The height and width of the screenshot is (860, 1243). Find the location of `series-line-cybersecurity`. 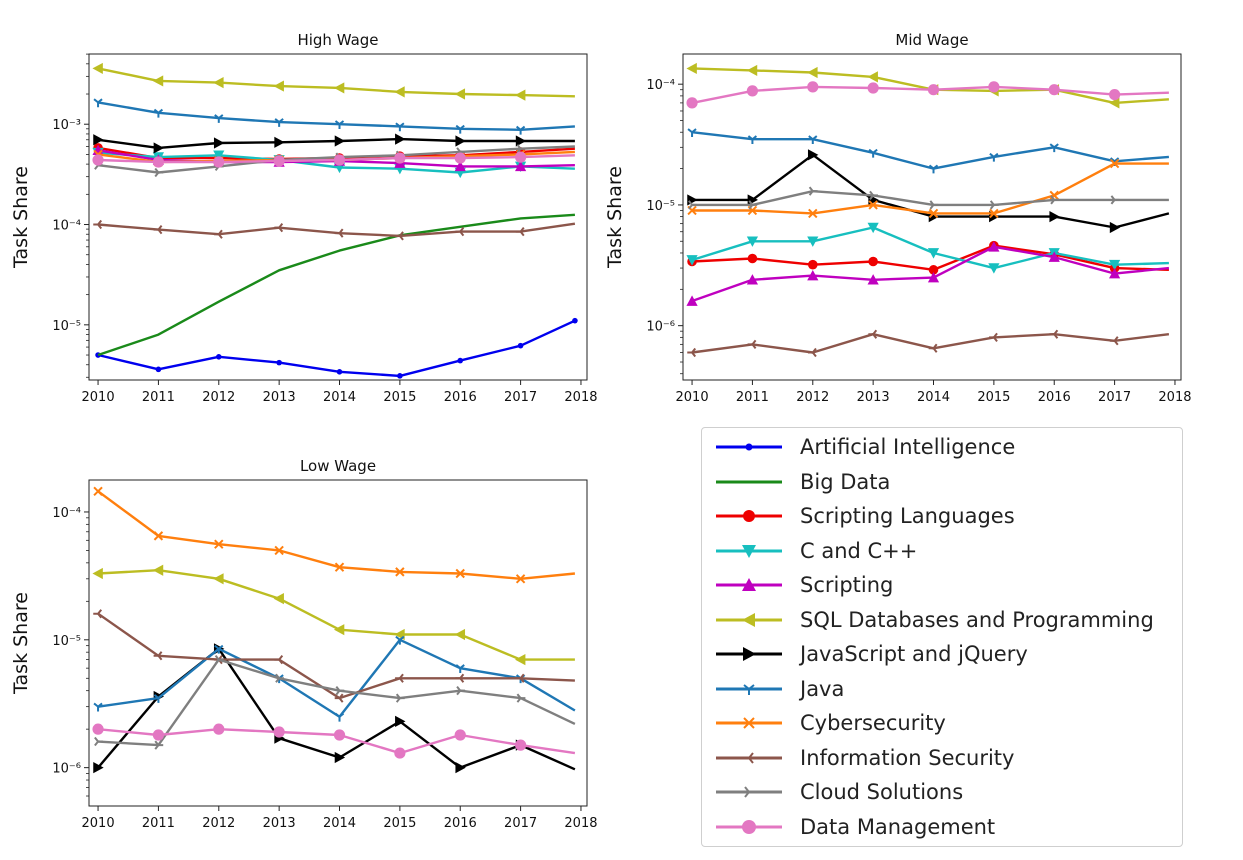

series-line-cybersecurity is located at coordinates (336, 535).